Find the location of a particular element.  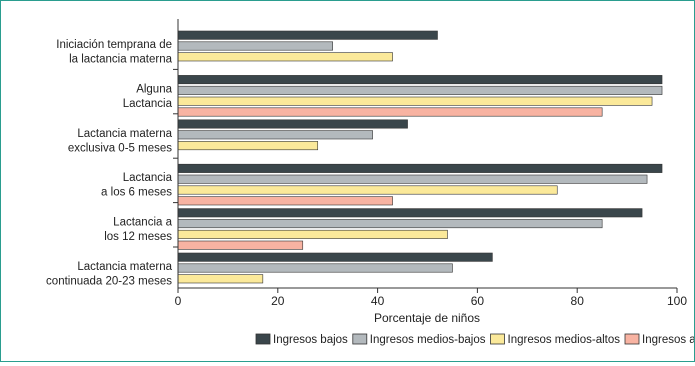

x-tick-label: 80 is located at coordinates (578, 301).